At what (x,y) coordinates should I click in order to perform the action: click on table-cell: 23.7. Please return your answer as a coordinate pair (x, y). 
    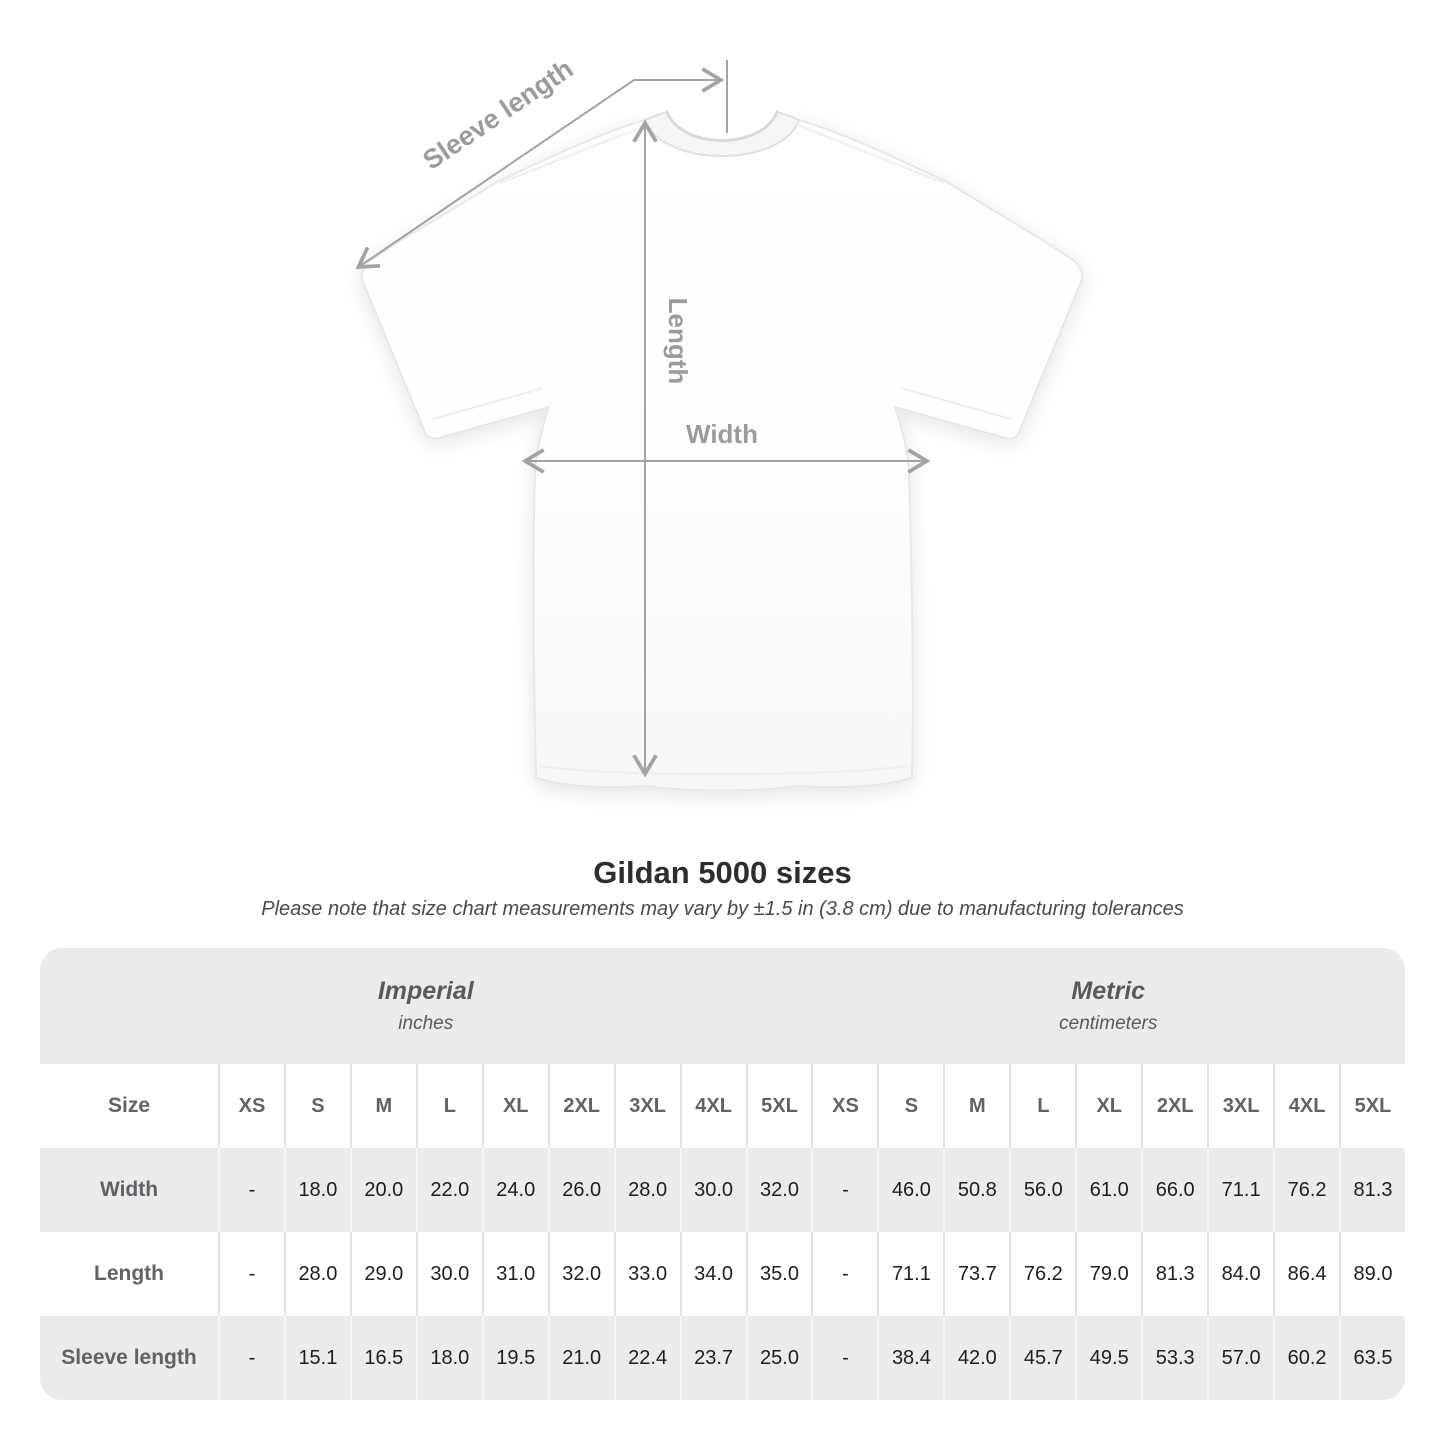
    Looking at the image, I should click on (712, 1358).